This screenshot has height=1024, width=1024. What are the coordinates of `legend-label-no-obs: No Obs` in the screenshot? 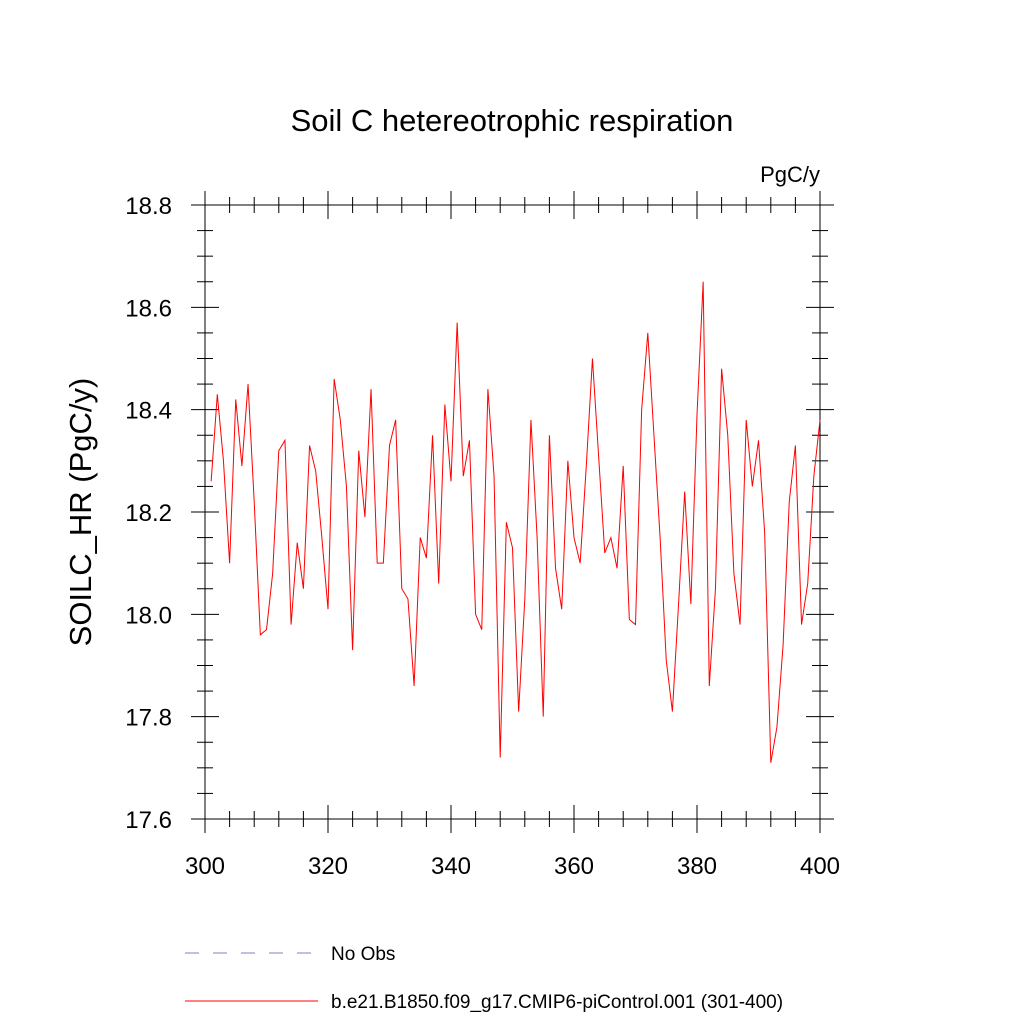 It's located at (363, 954).